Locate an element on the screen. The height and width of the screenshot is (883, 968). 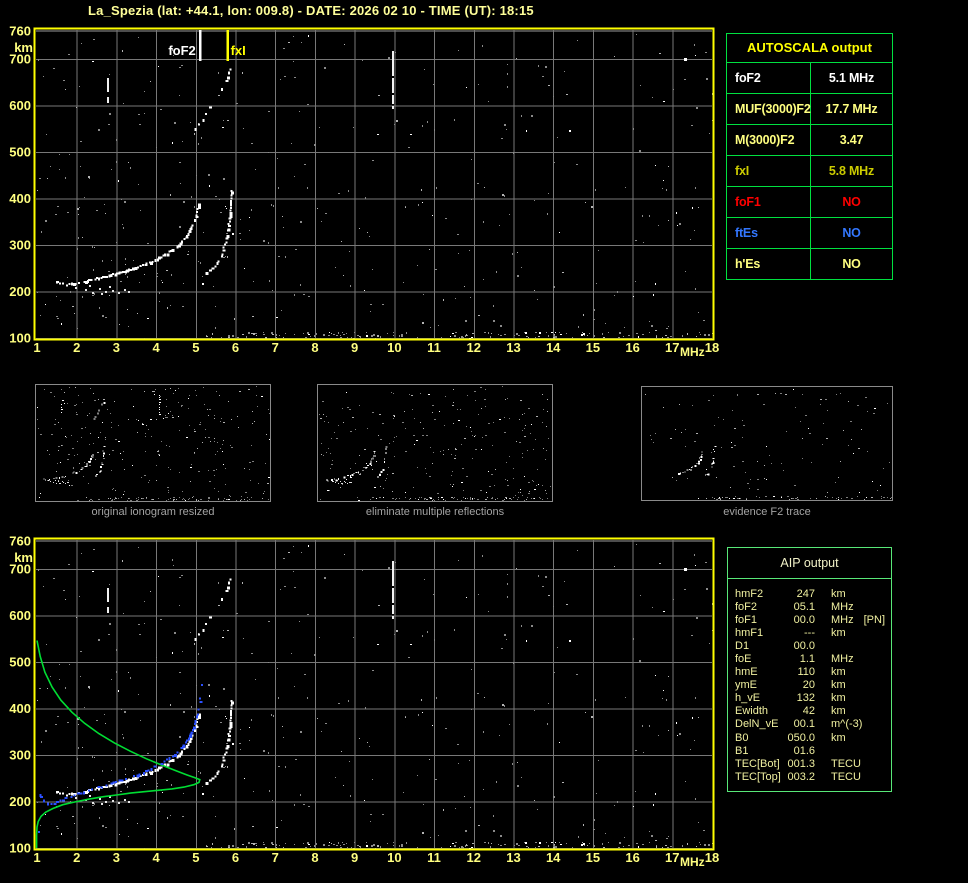
table-row: foF1 00.0 MHz [PN] is located at coordinates (812, 619).